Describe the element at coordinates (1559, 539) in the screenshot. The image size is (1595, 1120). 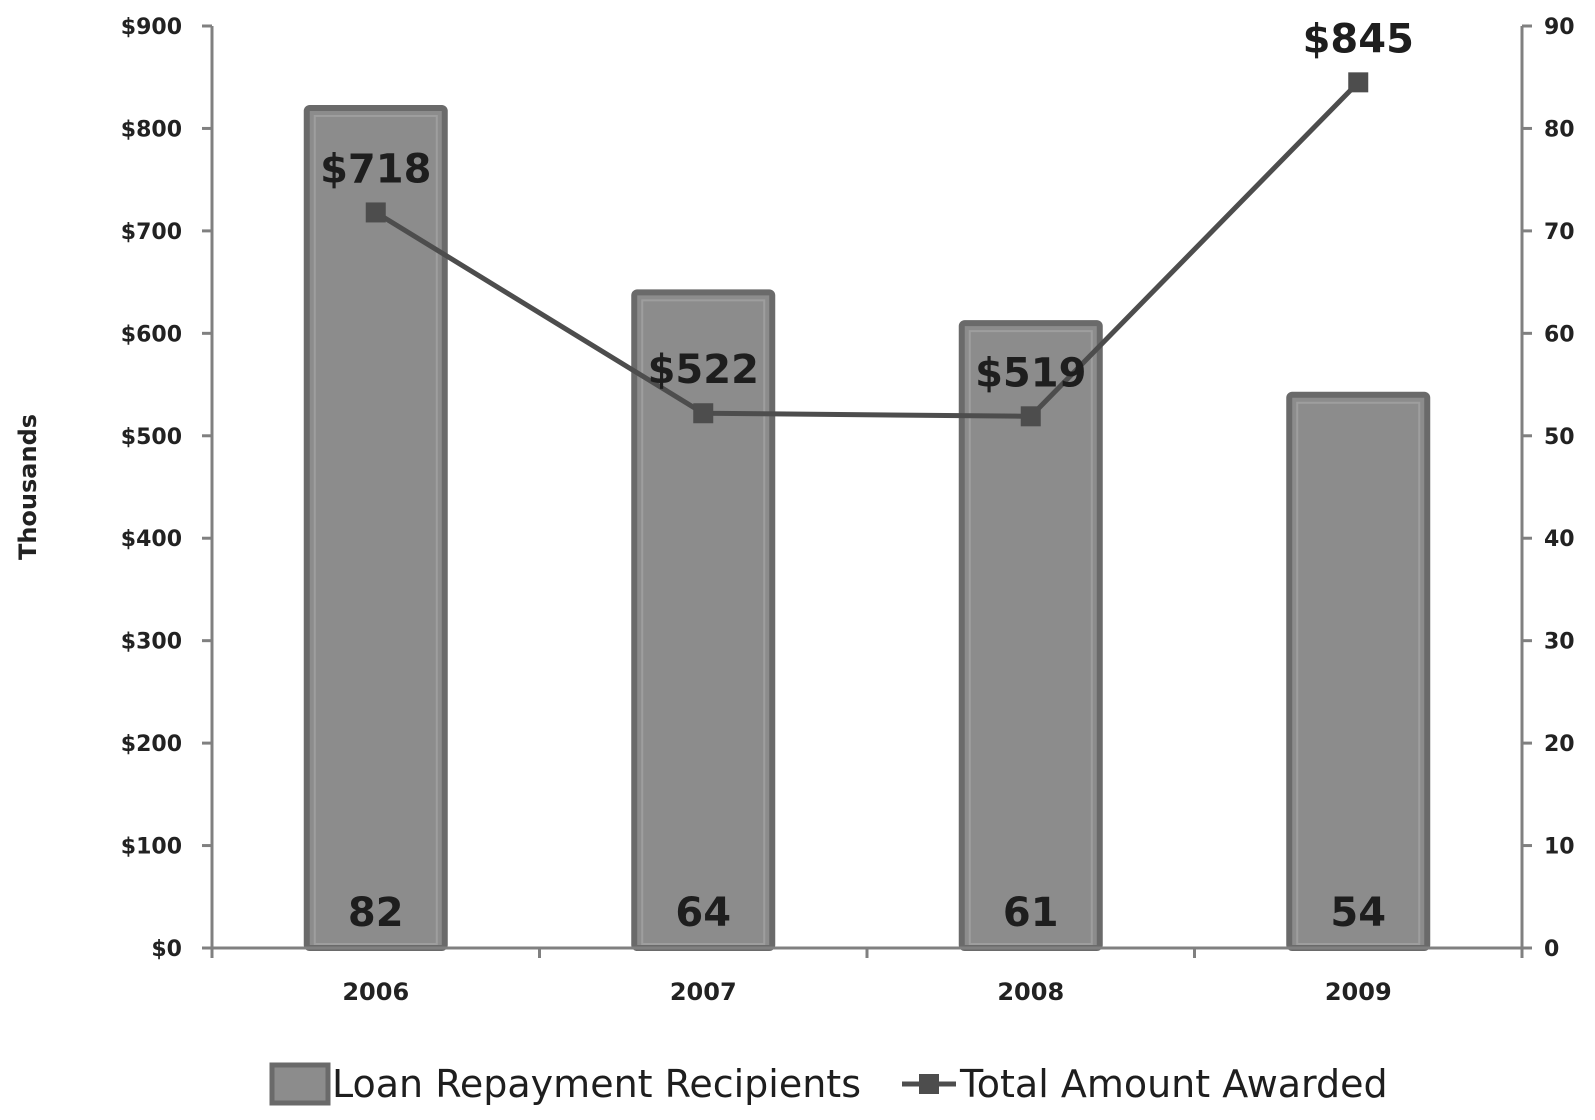
I see `y-tick-label-right: 40` at that location.